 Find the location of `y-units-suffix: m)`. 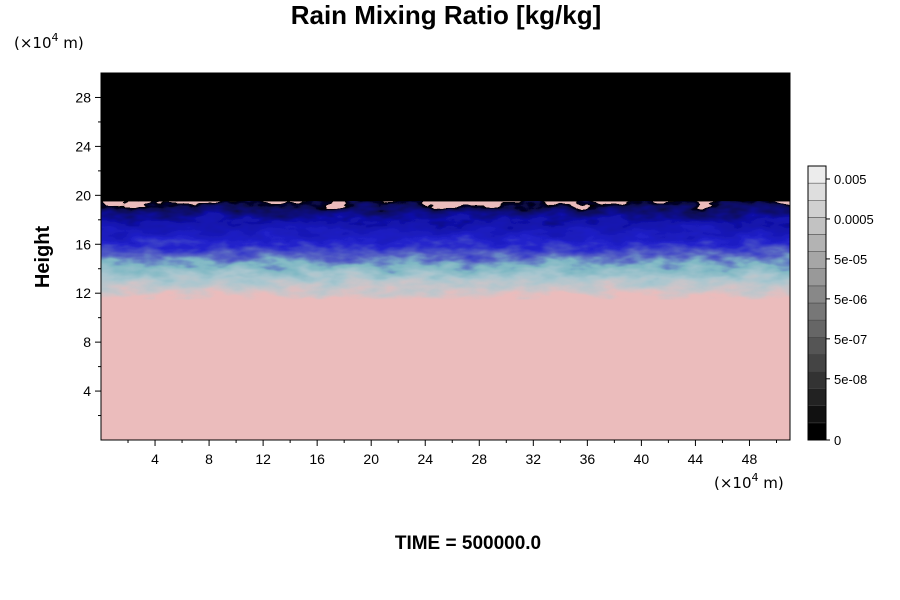

y-units-suffix: m) is located at coordinates (71, 43).